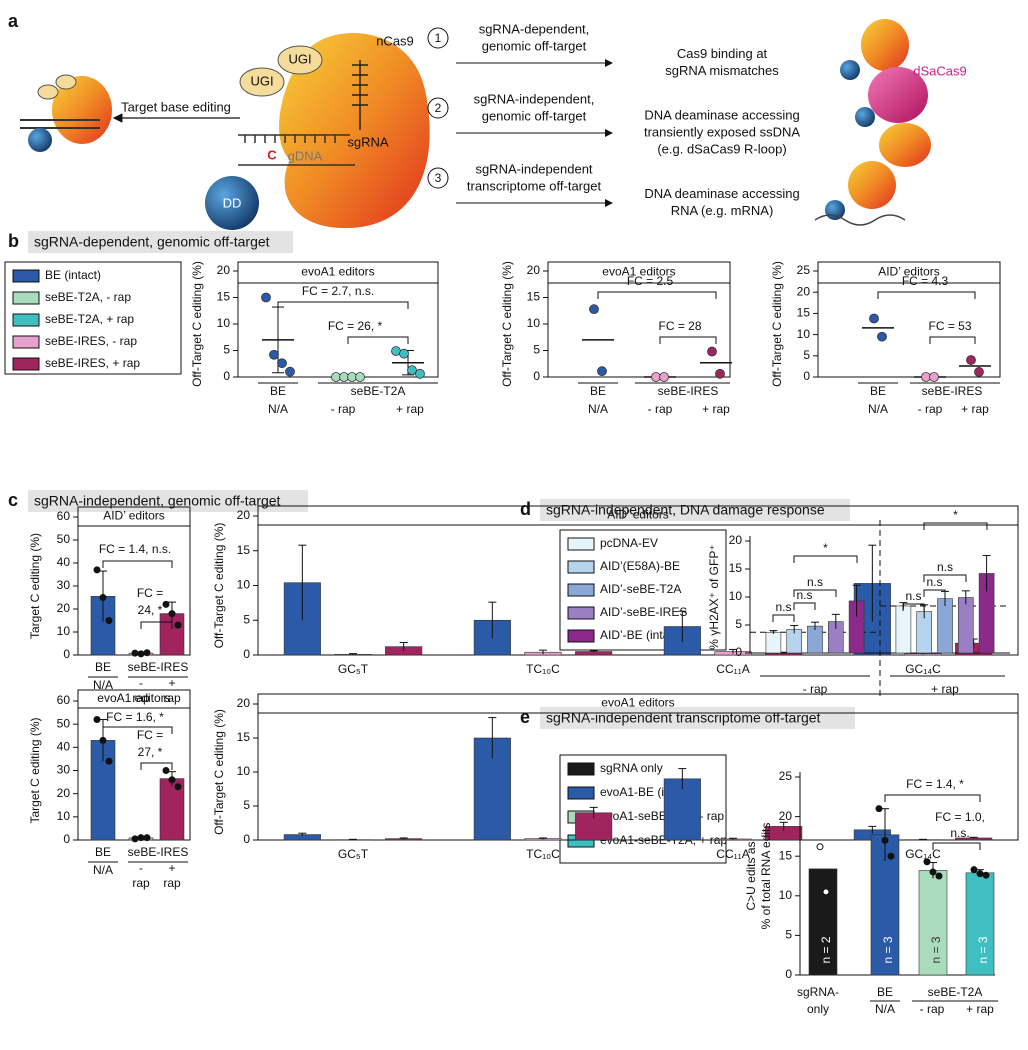 This screenshot has height=1050, width=1028. I want to click on legend-label: seBE-IRES, - rap, so click(91, 341).